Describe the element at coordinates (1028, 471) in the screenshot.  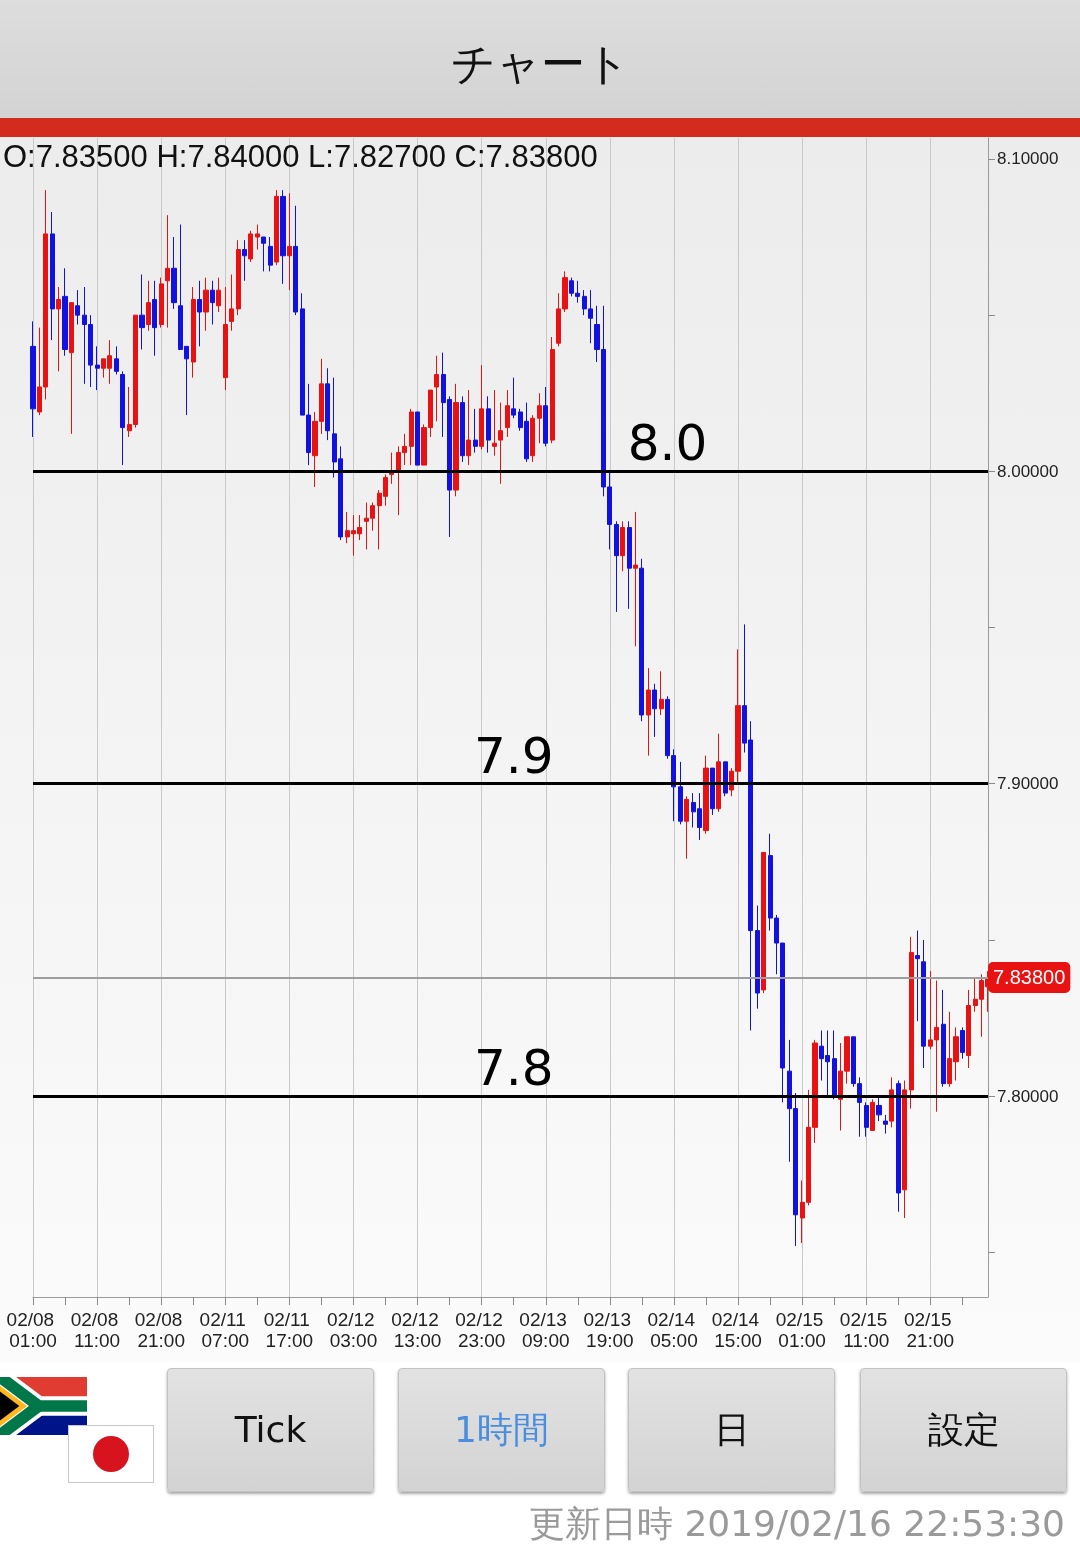
I see `y-tick-label: 8.00000` at that location.